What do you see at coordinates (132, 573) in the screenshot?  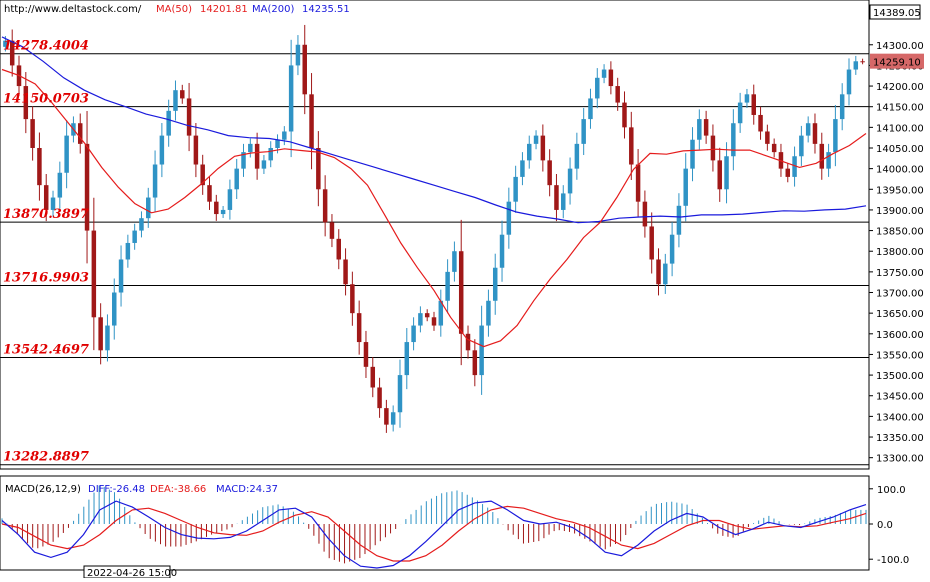 I see `time-label: 2022-04-26 15:00` at bounding box center [132, 573].